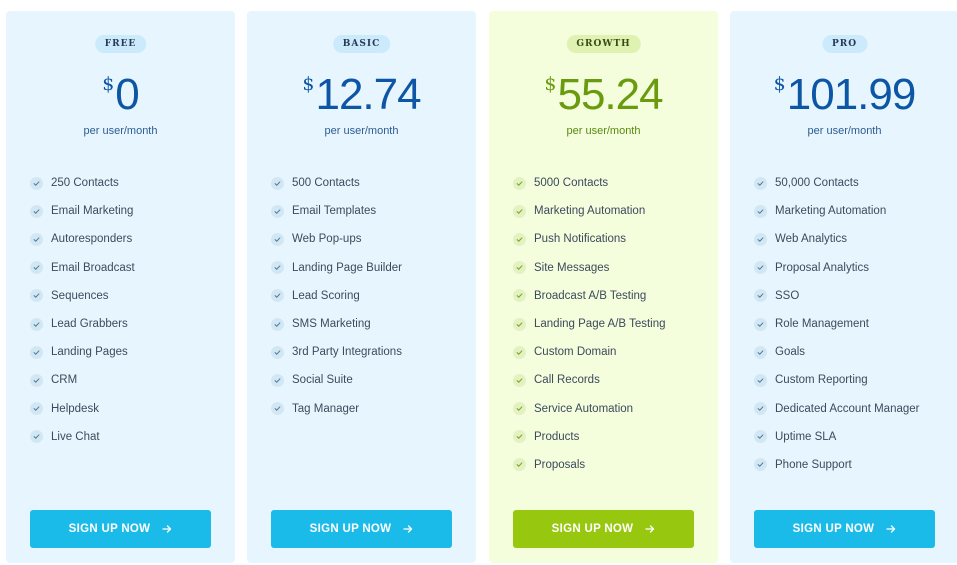  I want to click on feature-label: Push Notifications, so click(580, 239).